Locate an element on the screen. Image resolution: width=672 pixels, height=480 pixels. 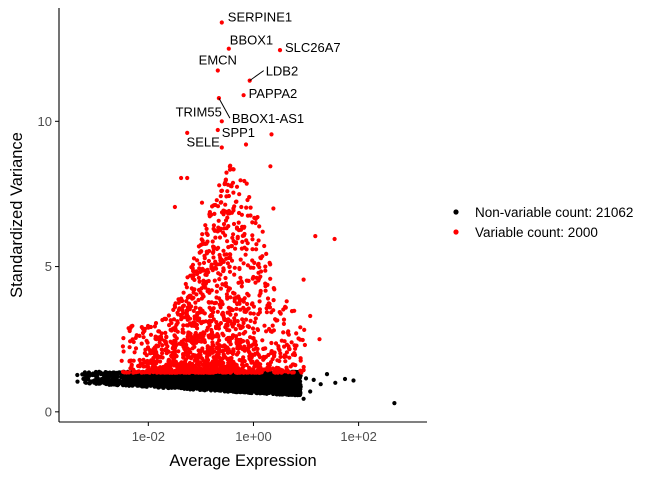
x-tick-label: 1e+02 is located at coordinates (358, 436).